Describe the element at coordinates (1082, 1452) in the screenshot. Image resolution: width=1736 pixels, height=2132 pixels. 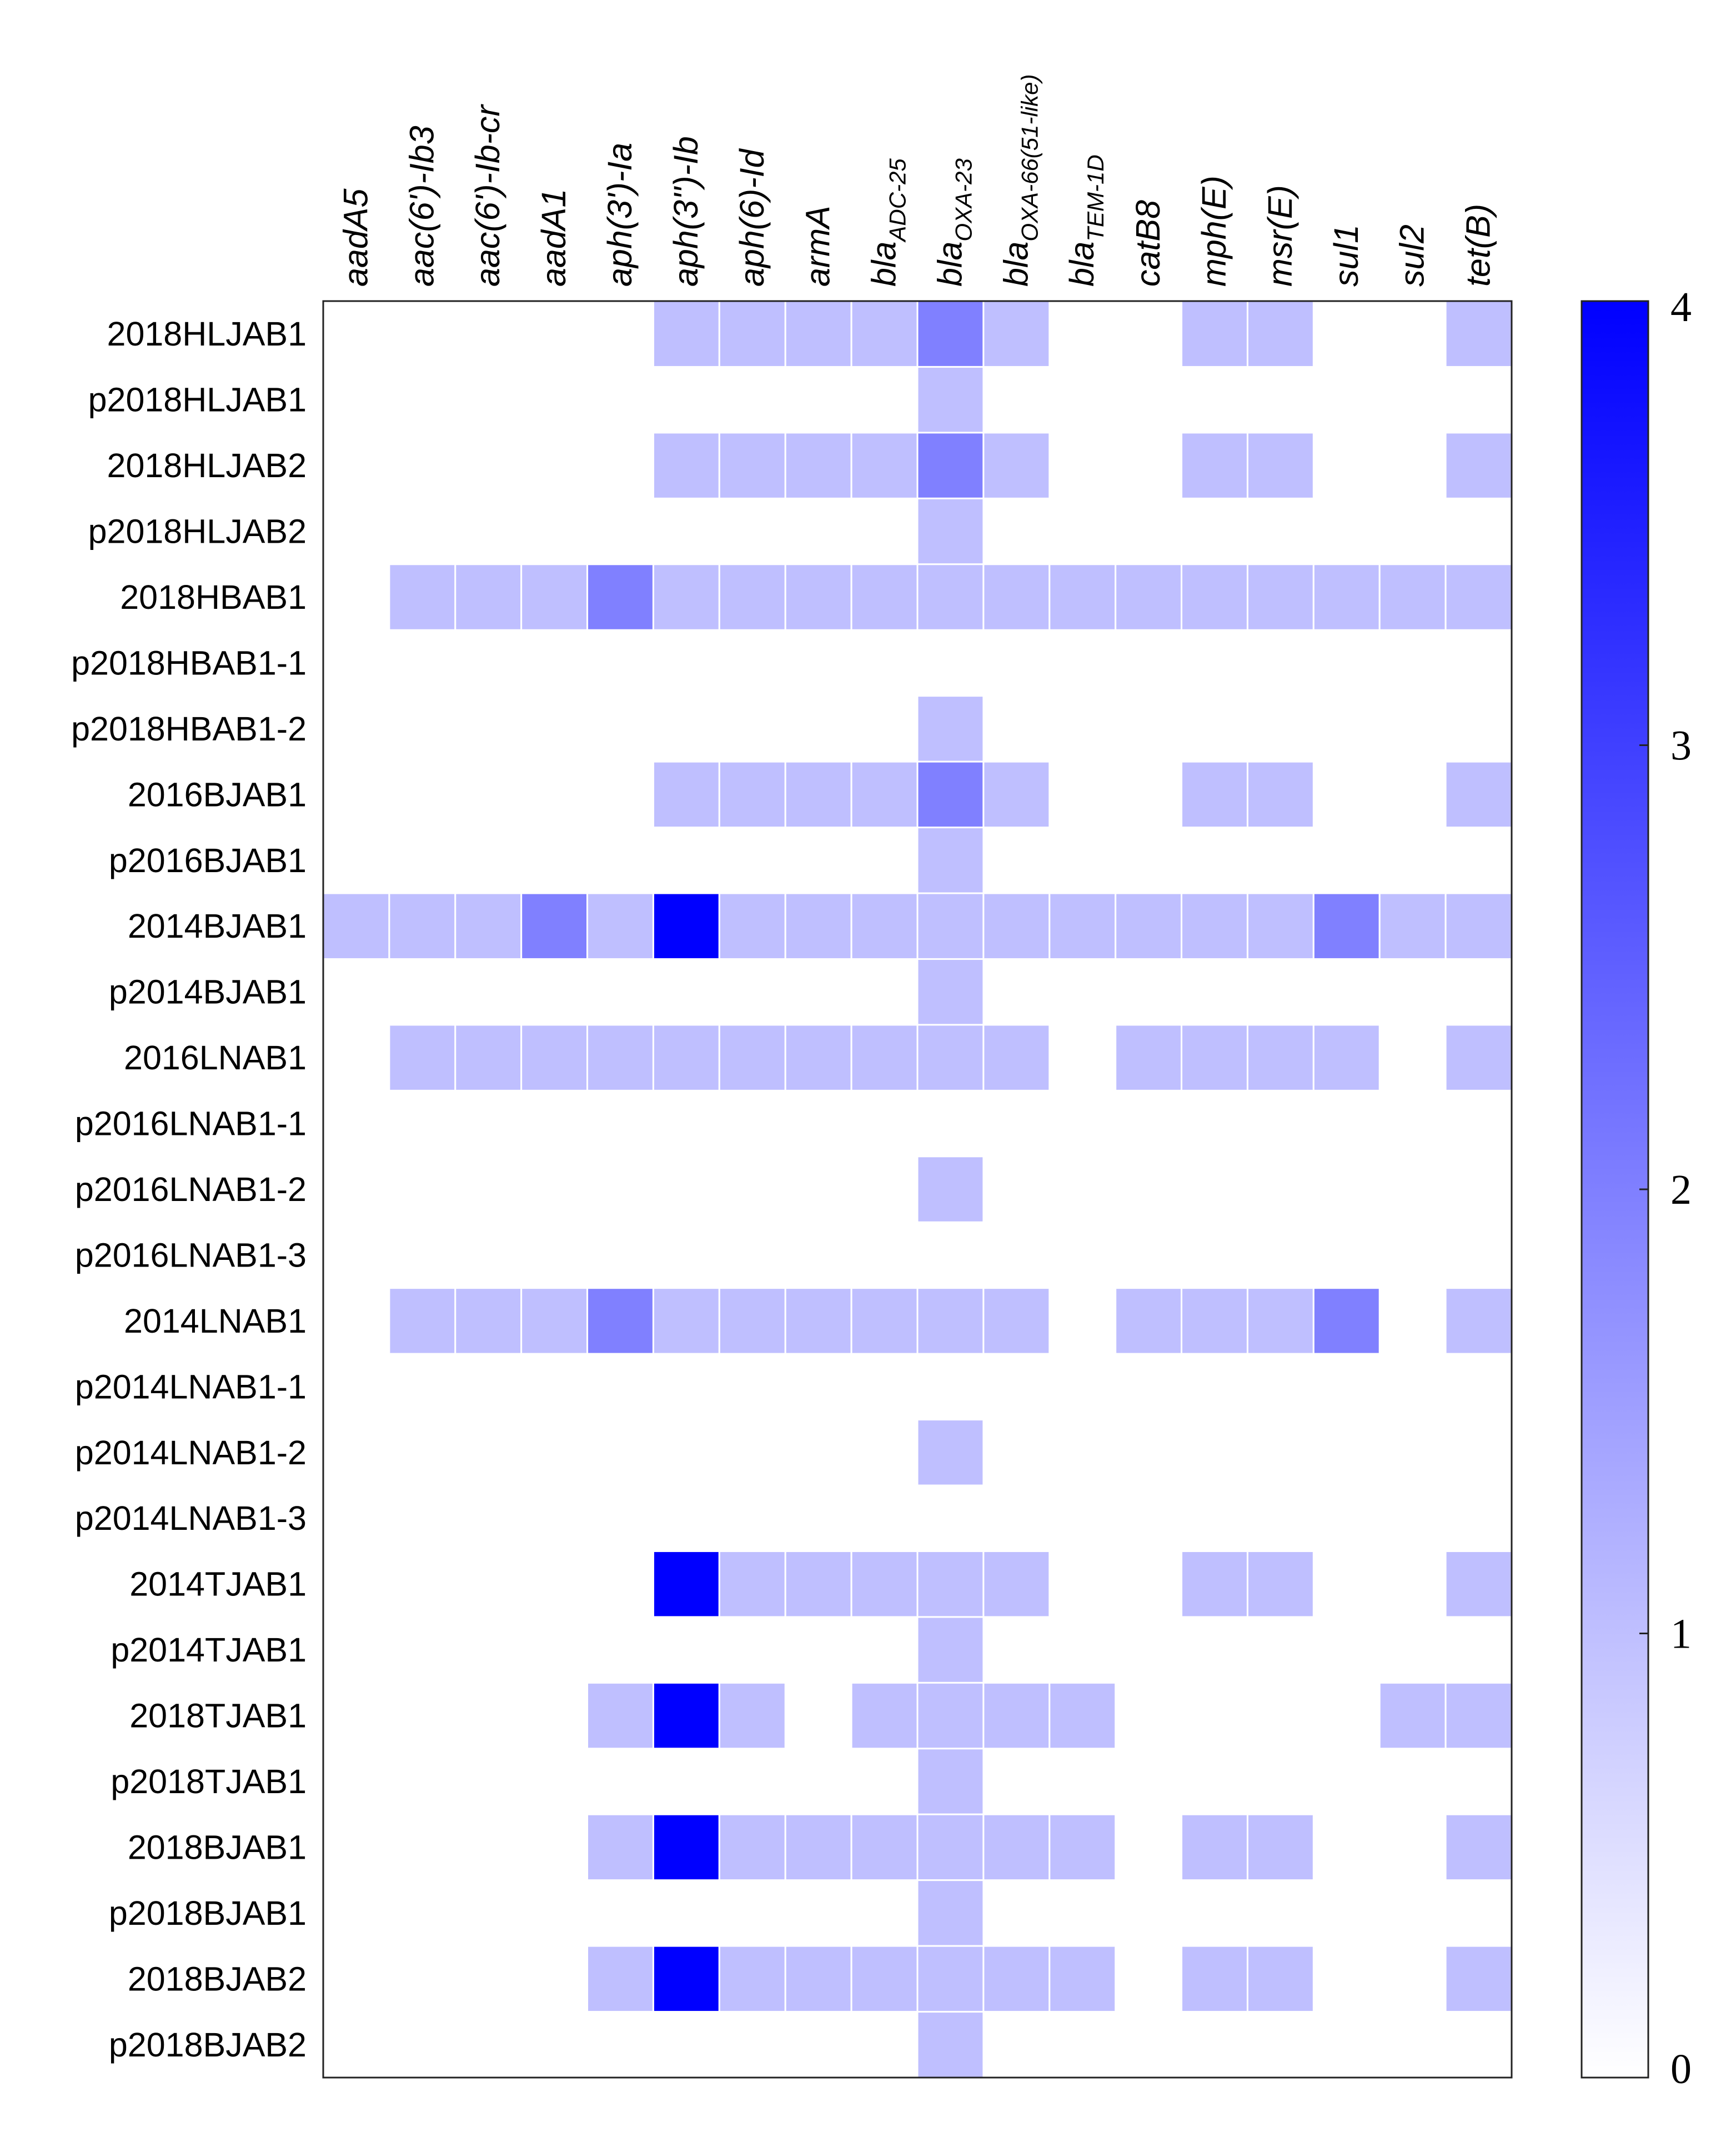
I see `heatmap-cell-p2014lnab1-2-bla-tem-1d` at that location.